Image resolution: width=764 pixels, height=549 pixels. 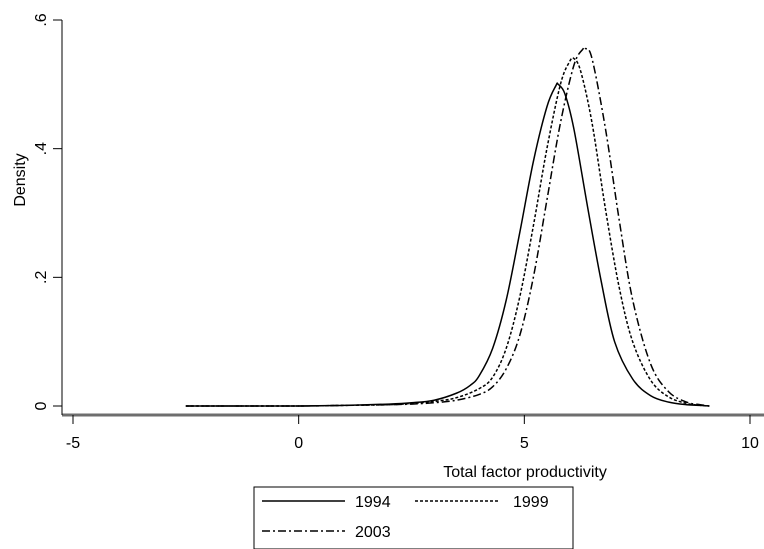 What do you see at coordinates (750, 443) in the screenshot?
I see `x-tick-label: 10` at bounding box center [750, 443].